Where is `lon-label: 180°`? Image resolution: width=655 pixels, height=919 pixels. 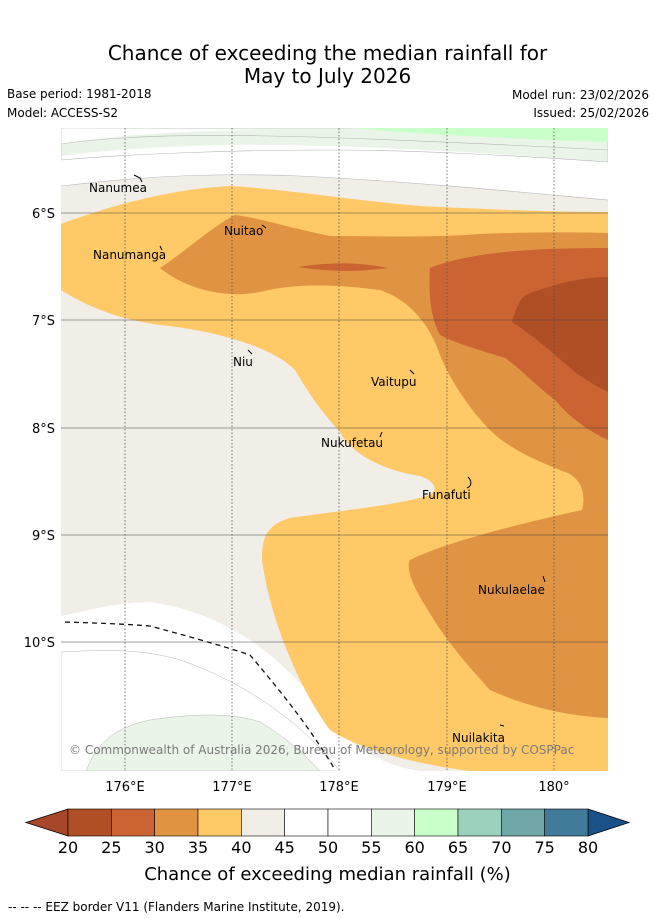 lon-label: 180° is located at coordinates (553, 787).